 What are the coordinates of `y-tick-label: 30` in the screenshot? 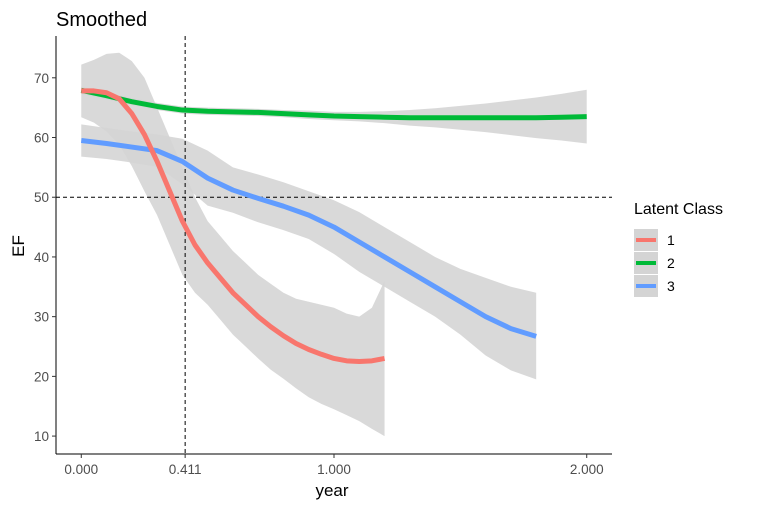 It's located at (41, 317).